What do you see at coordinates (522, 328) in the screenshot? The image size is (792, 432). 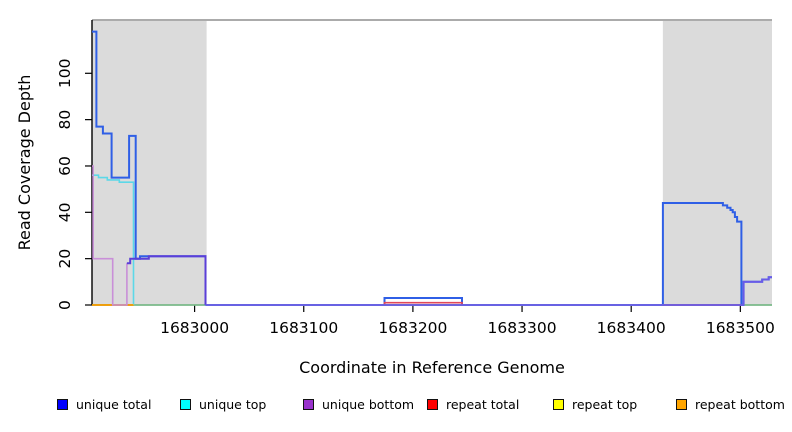 I see `x-tick-label: 1683300` at bounding box center [522, 328].